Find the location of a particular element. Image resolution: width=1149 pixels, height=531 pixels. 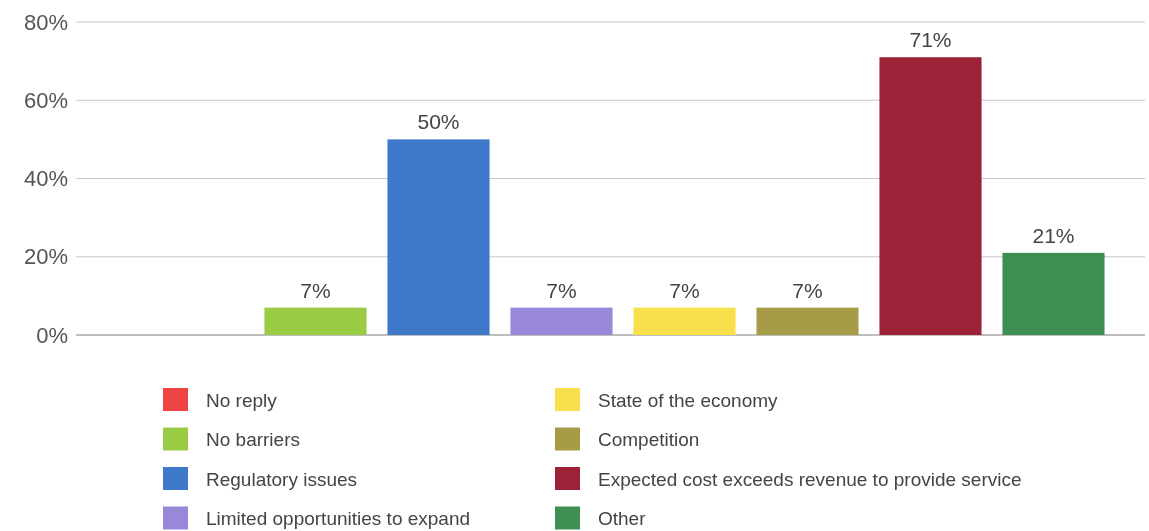

data-label: 21% is located at coordinates (1053, 235).